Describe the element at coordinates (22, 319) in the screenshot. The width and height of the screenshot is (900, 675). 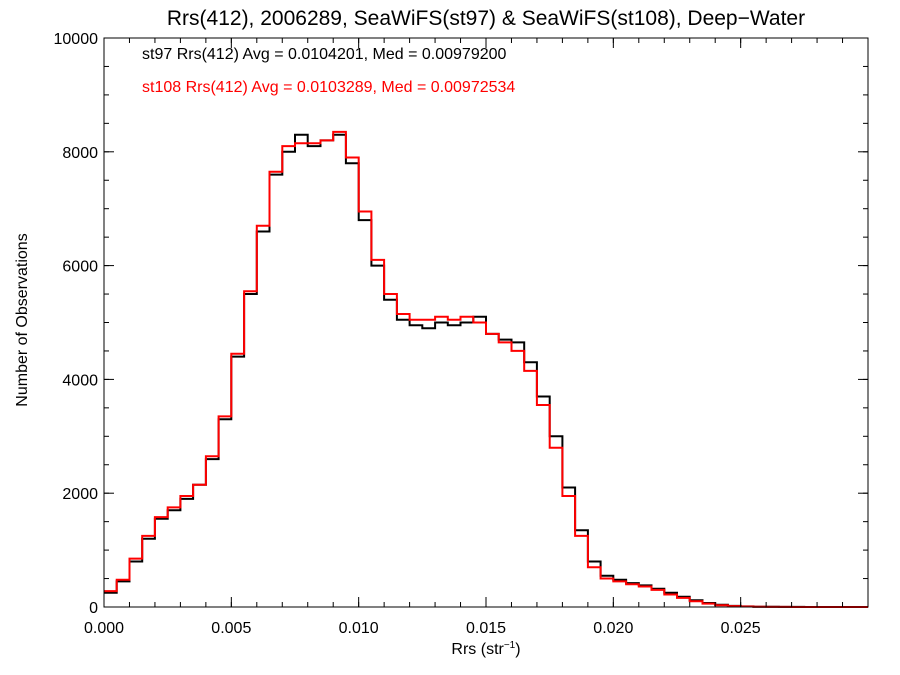
I see `y-axis-label: Number of Observations` at that location.